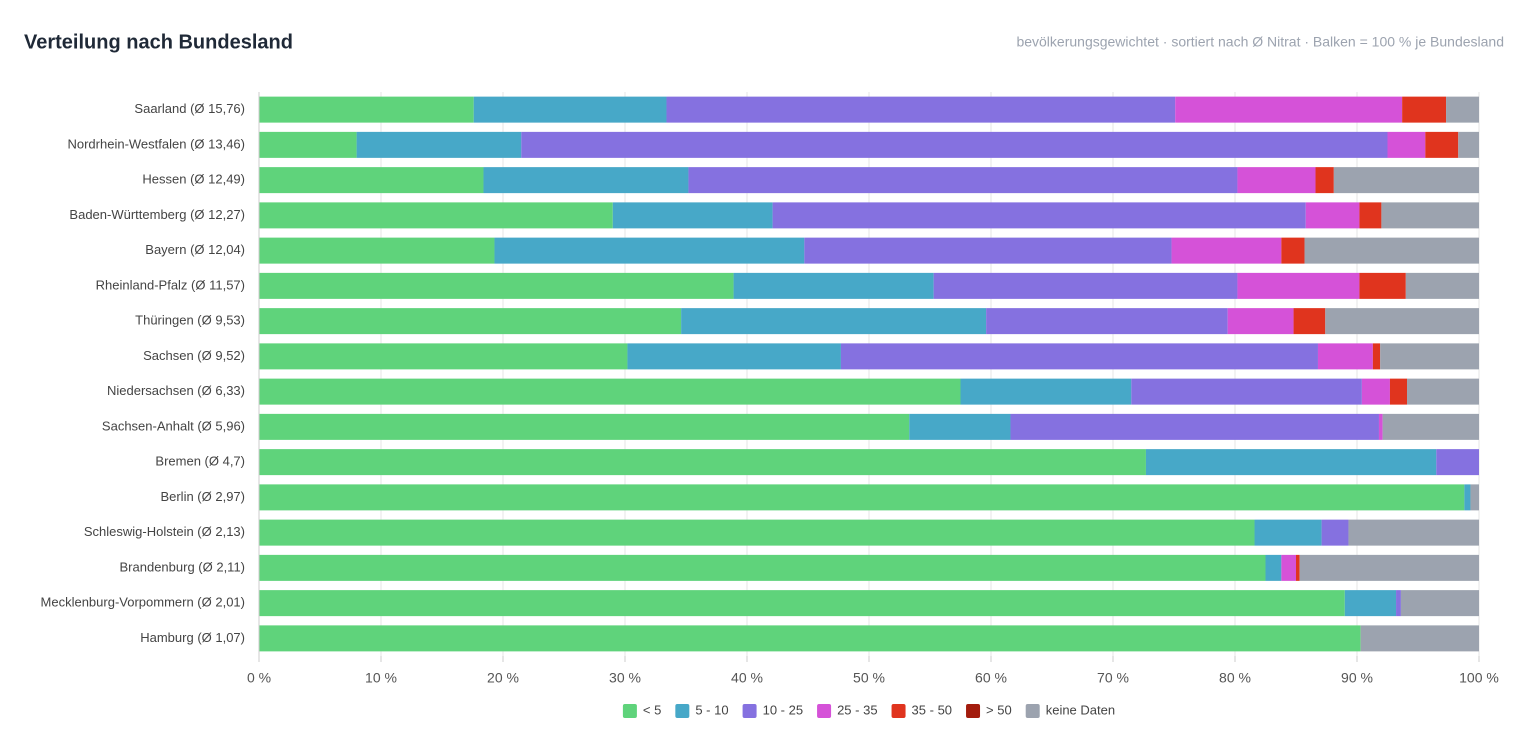 The width and height of the screenshot is (1528, 746). Describe the element at coordinates (625, 678) in the screenshot. I see `x-tick-label: 30 %` at that location.